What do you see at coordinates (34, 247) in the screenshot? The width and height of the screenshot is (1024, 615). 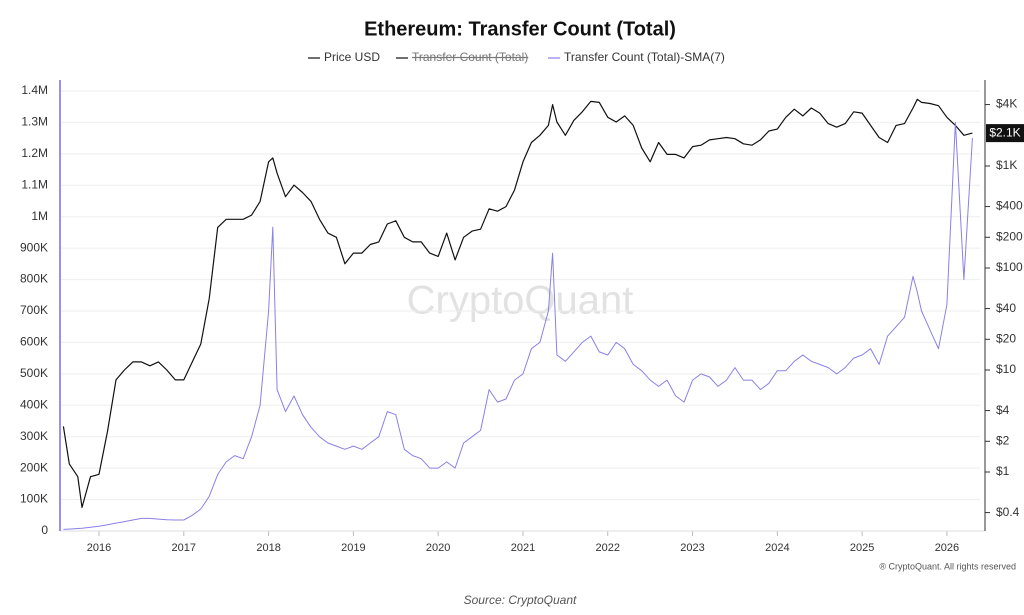 I see `y-tick-label: 900K` at bounding box center [34, 247].